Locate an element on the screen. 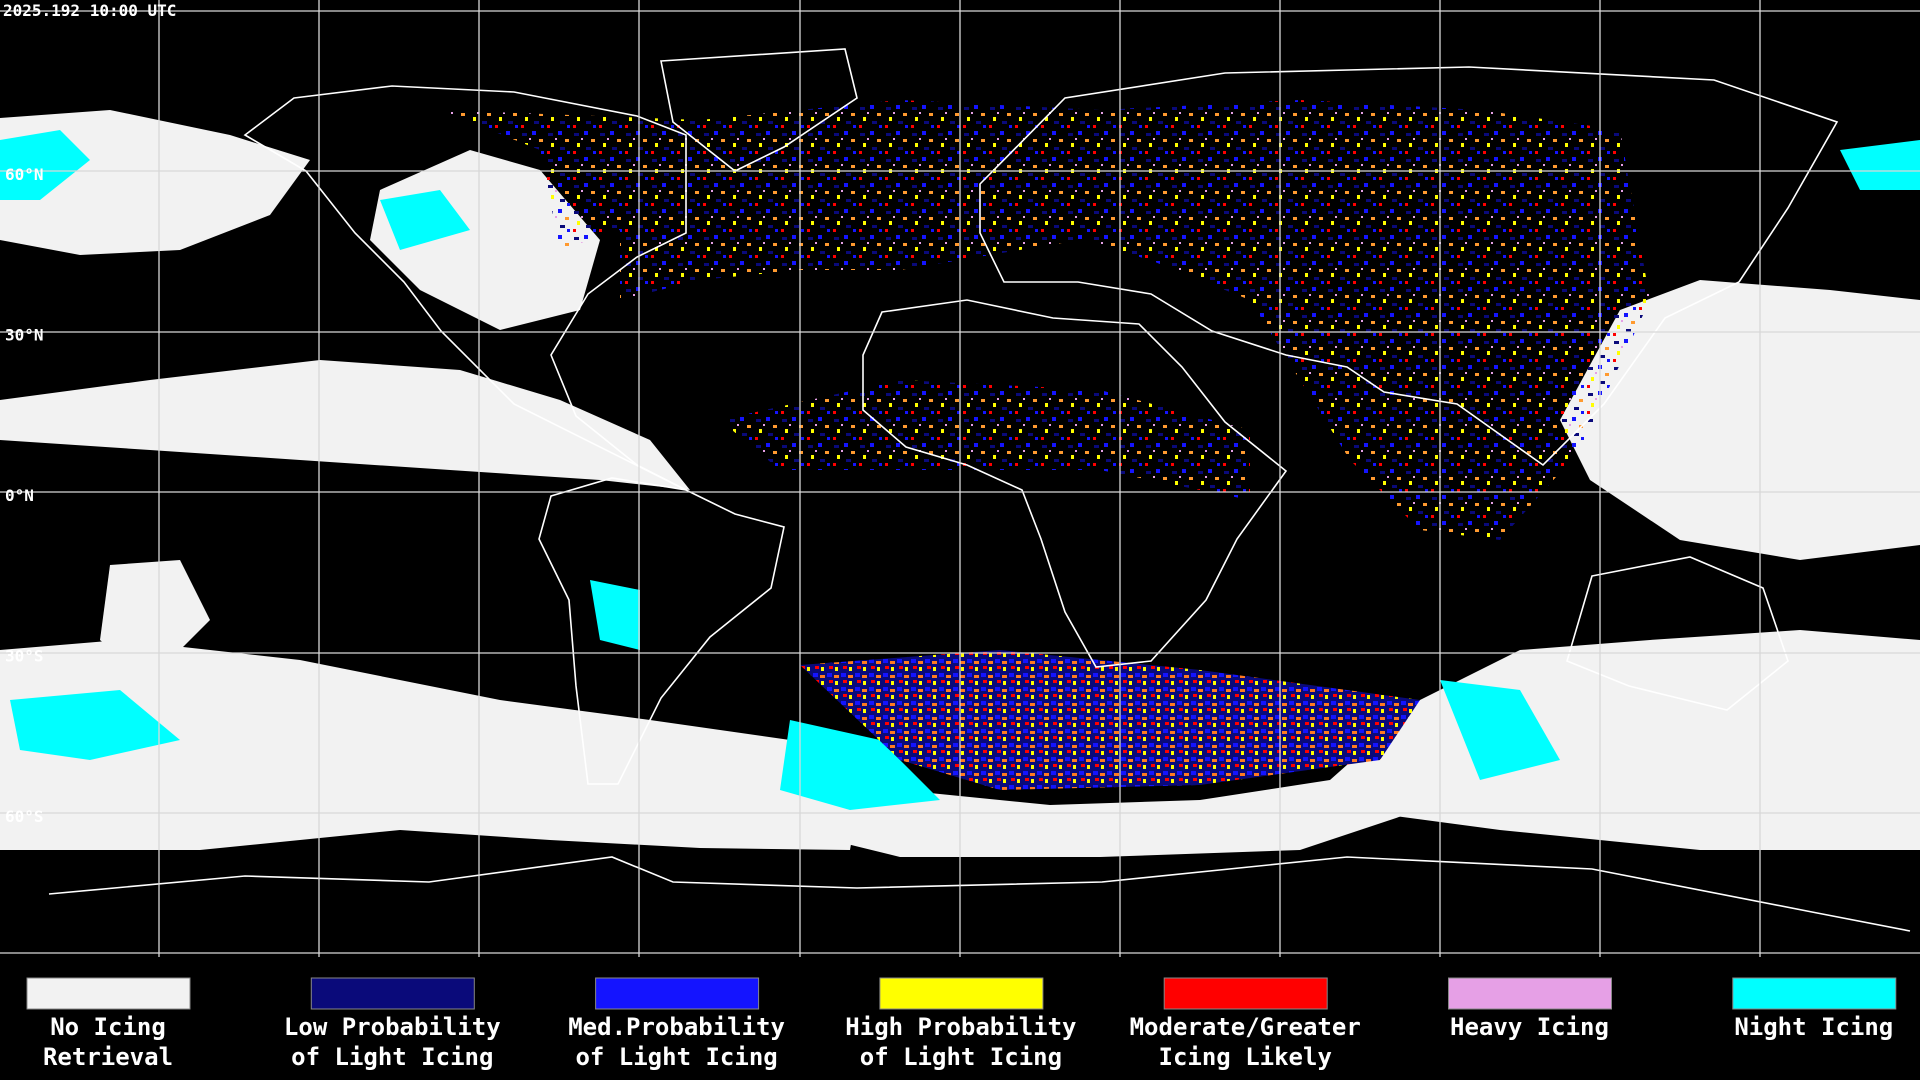 The height and width of the screenshot is (1080, 1920). latitude-labels: 60°N 30°N 0°N 30°S 60°S is located at coordinates (24, 495).